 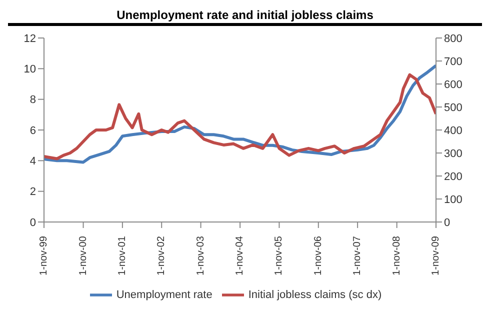 What do you see at coordinates (453, 154) in the screenshot?
I see `y2-tick-label: 300` at bounding box center [453, 154].